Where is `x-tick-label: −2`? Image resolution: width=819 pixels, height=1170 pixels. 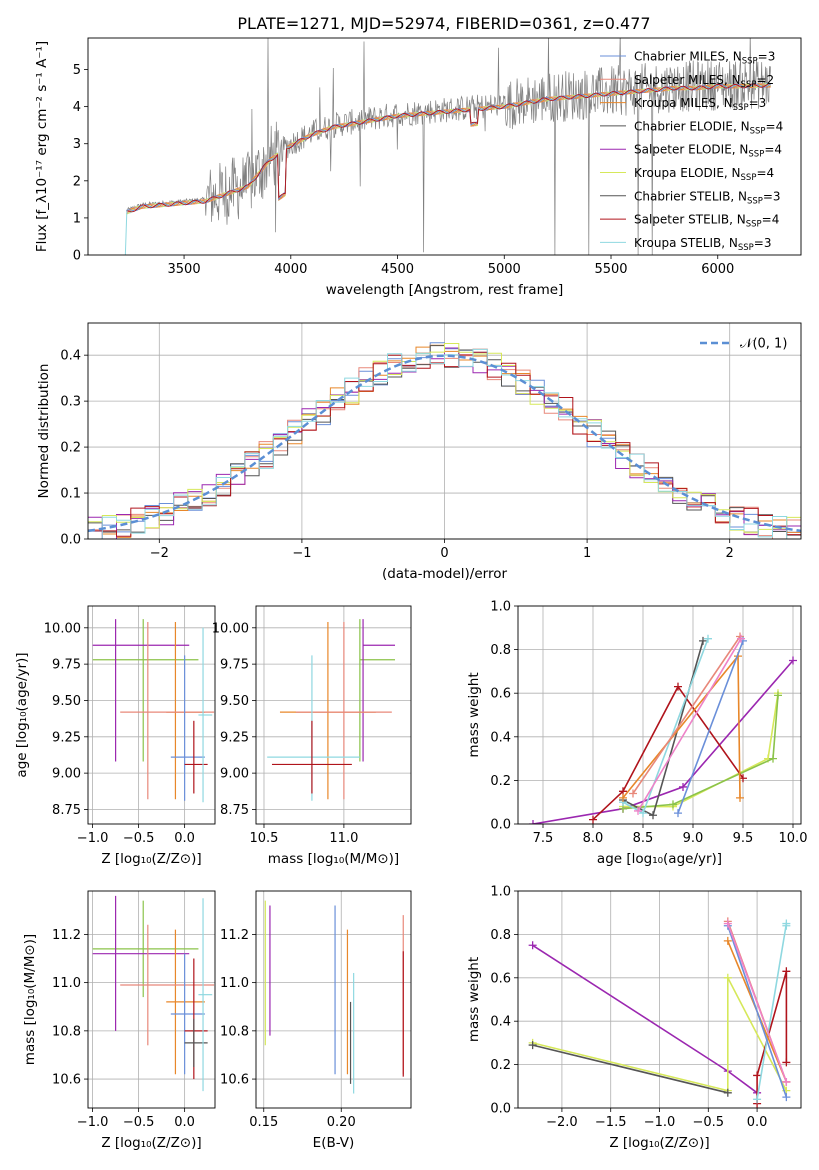
x-tick-label: −2 is located at coordinates (159, 553).